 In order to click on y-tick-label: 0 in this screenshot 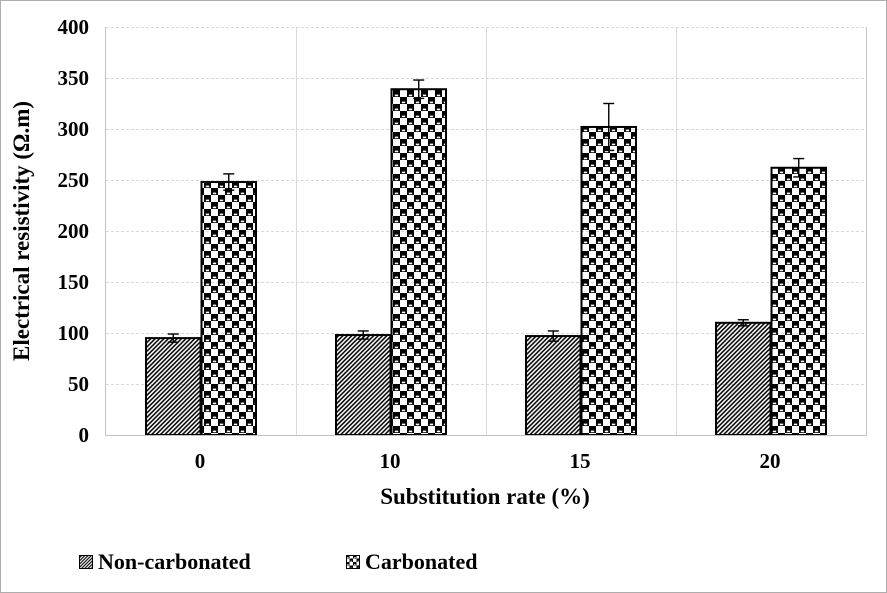, I will do `click(84, 435)`.